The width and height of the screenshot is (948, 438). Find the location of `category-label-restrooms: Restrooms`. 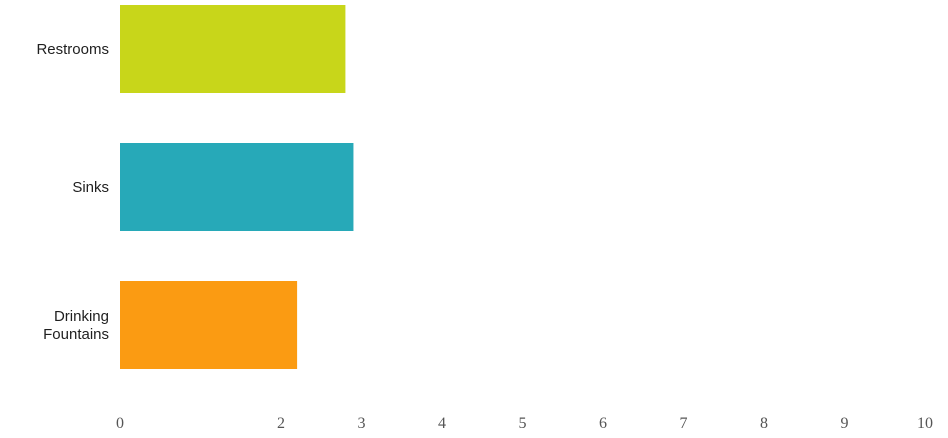

category-label-restrooms: Restrooms is located at coordinates (72, 49).